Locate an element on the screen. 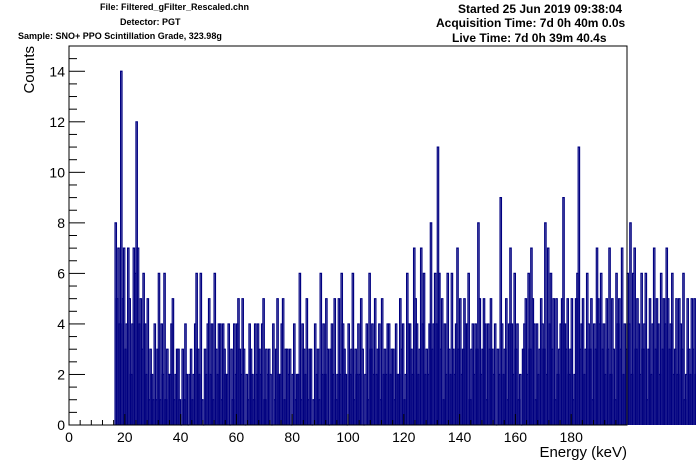 The image size is (696, 472). x-tick-label: 120 is located at coordinates (404, 437).